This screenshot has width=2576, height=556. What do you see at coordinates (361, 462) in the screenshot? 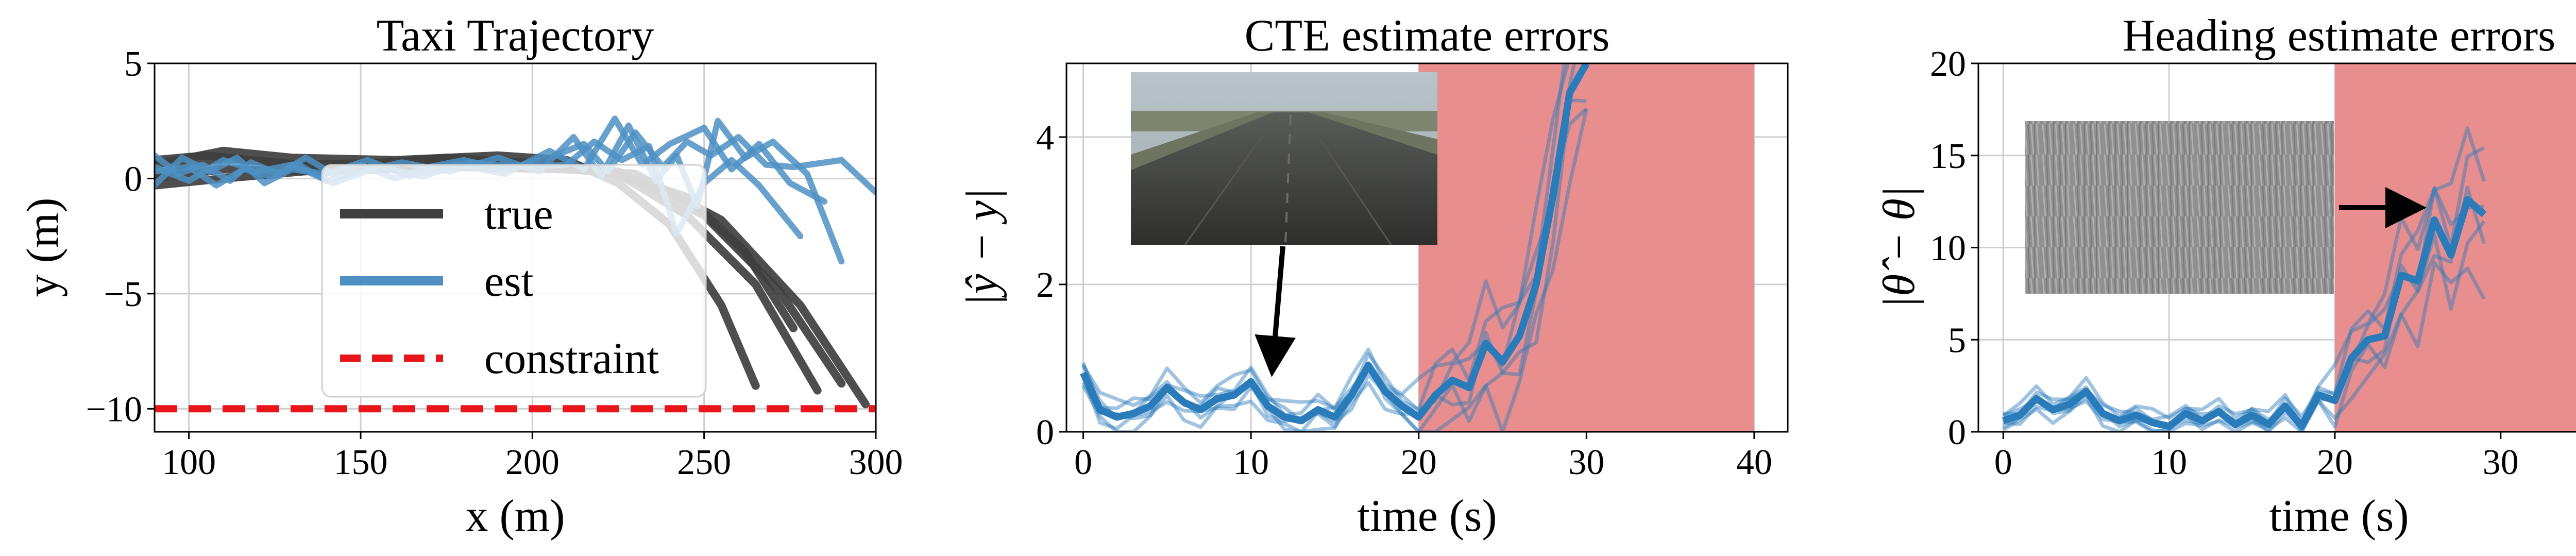
I see `x-tick-label: 150` at bounding box center [361, 462].